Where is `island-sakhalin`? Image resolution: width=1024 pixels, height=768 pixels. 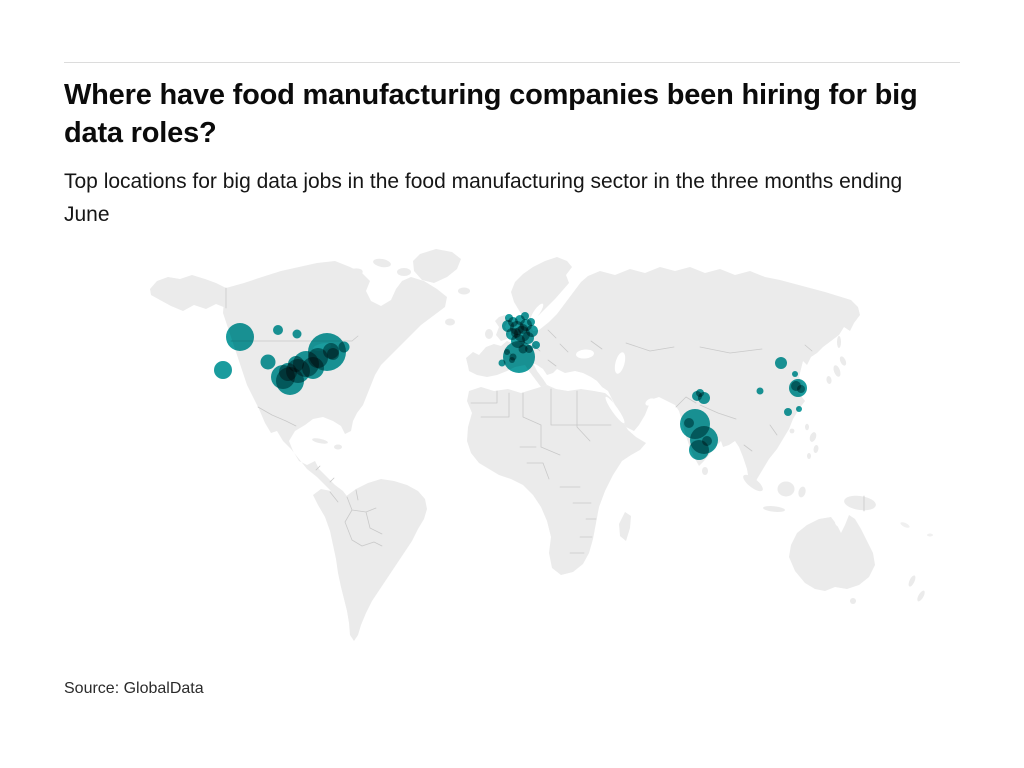
island-sakhalin is located at coordinates (839, 342).